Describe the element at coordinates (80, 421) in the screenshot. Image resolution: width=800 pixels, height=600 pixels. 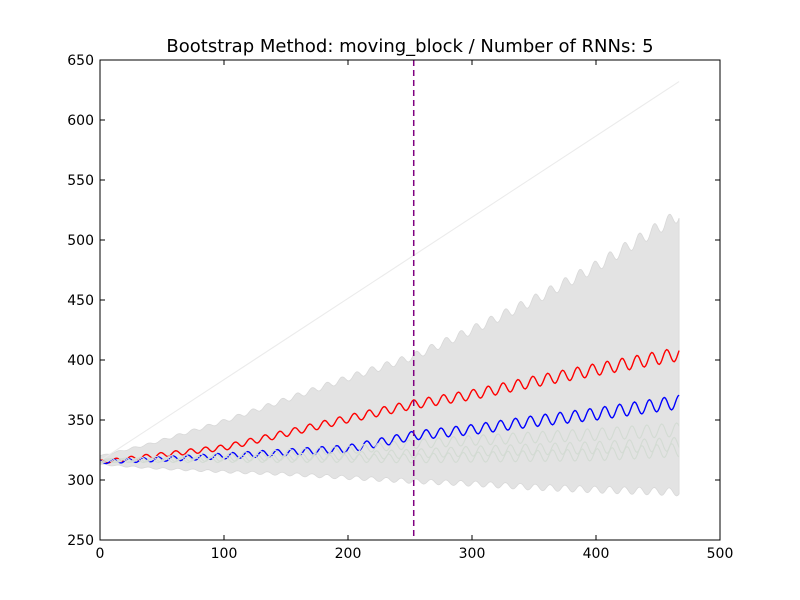
I see `y-tick-label: 350` at that location.